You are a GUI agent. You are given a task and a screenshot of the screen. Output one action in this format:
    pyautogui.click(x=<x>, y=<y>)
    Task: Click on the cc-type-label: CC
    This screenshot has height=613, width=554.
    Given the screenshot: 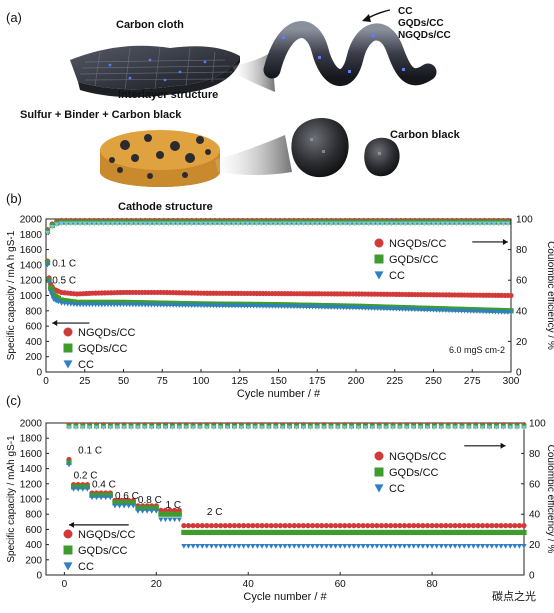 What is the action you would take?
    pyautogui.click(x=405, y=11)
    